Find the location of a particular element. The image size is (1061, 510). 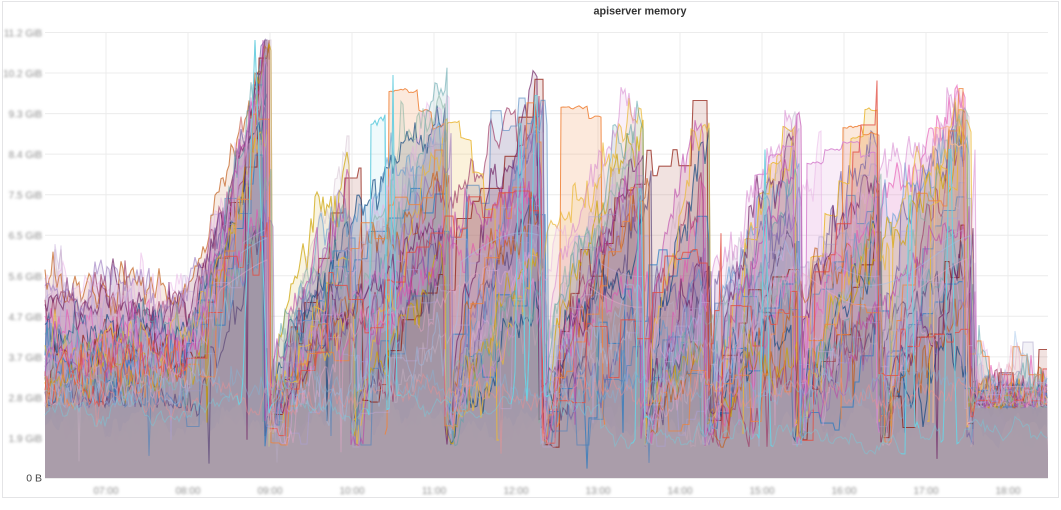

svg-text: 09:00 is located at coordinates (269, 491).